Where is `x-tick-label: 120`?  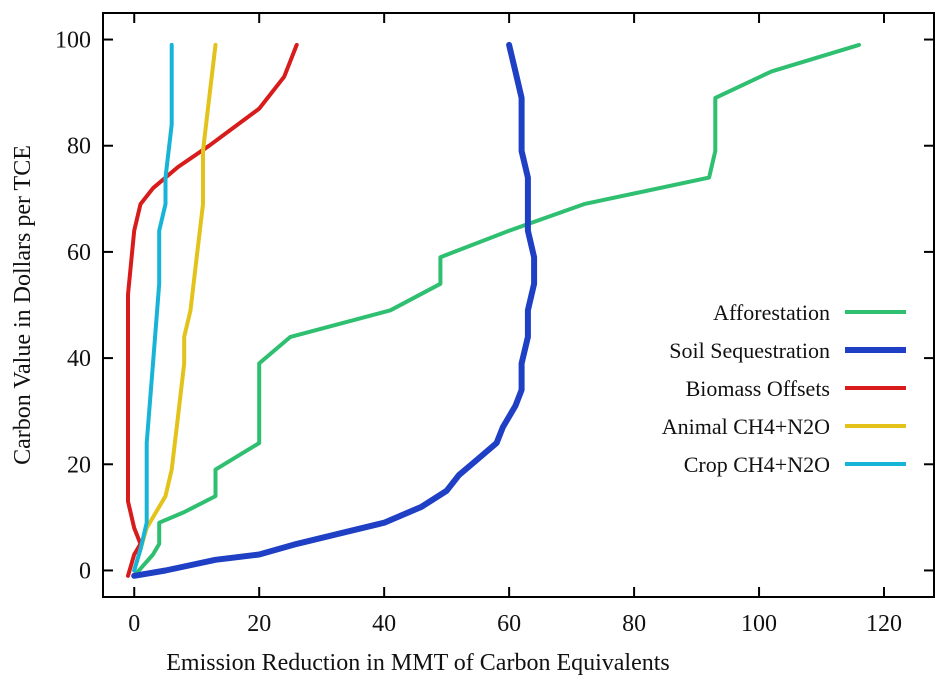
x-tick-label: 120 is located at coordinates (884, 624).